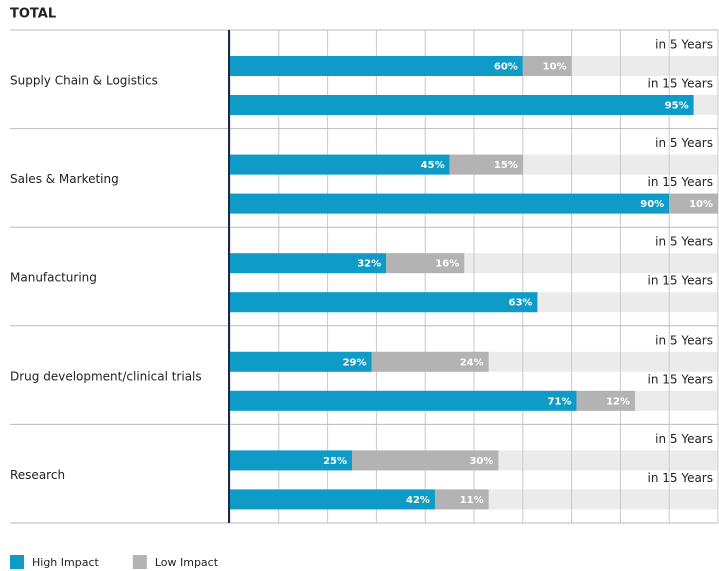  Describe the element at coordinates (433, 165) in the screenshot. I see `value-label: 45%` at that location.